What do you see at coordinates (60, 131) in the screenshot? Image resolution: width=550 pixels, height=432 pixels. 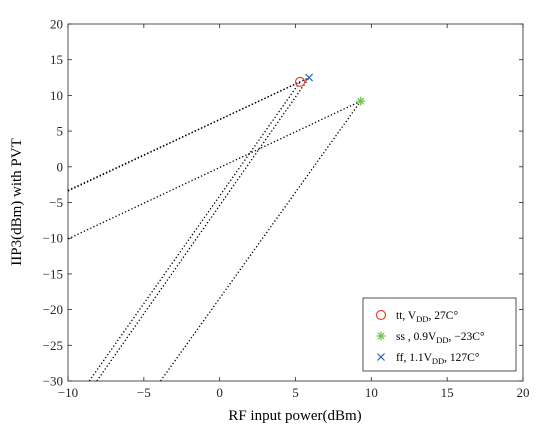 I see `y-tick-label: 5` at bounding box center [60, 131].